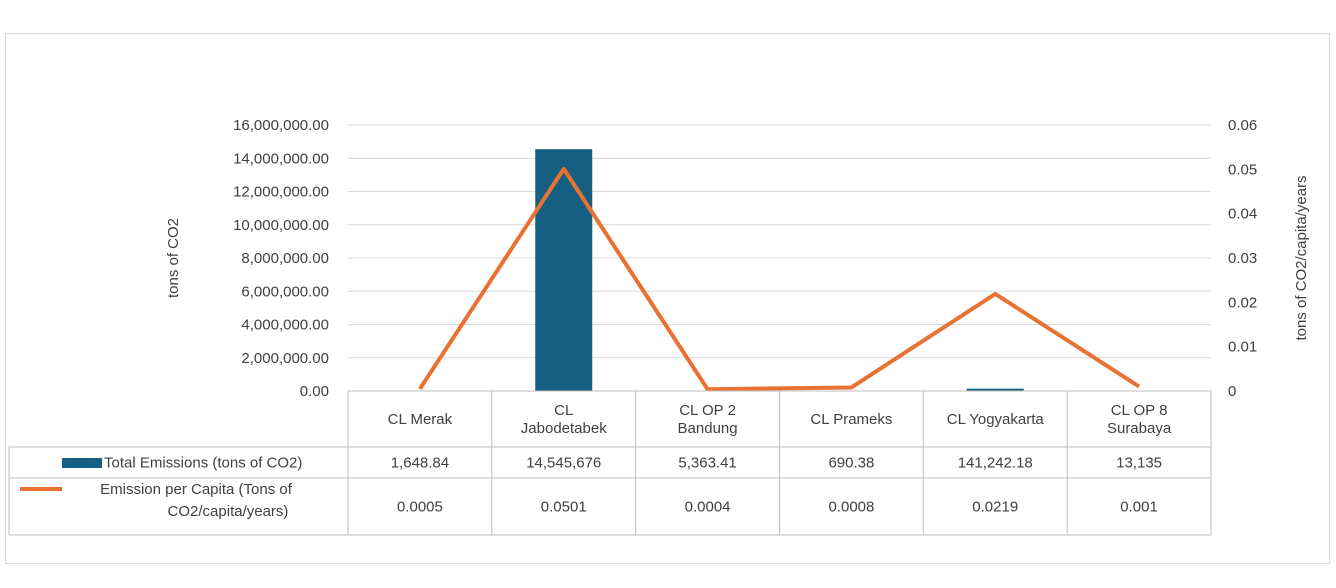 This screenshot has width=1336, height=588. I want to click on table-cell: 0.0004, so click(708, 507).